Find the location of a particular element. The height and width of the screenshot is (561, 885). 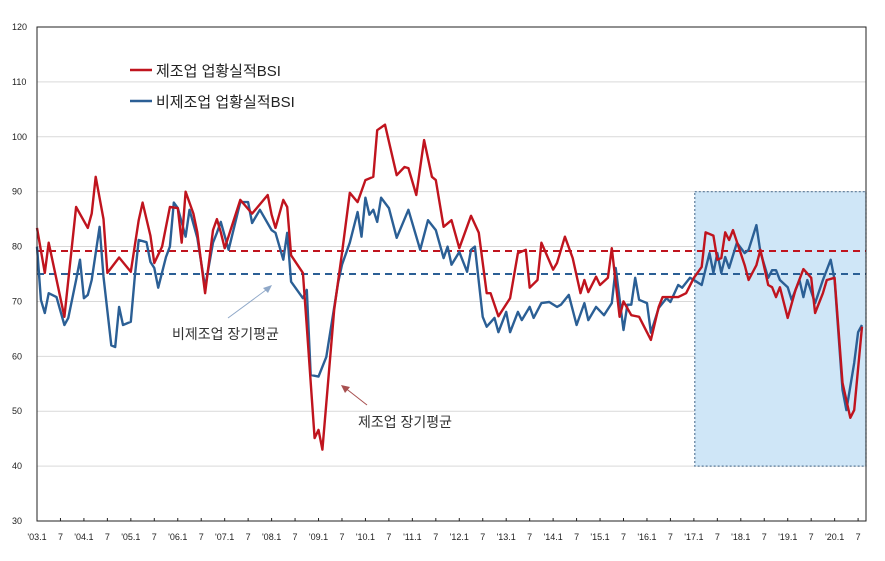

y-tick-label: 50 is located at coordinates (17, 411).